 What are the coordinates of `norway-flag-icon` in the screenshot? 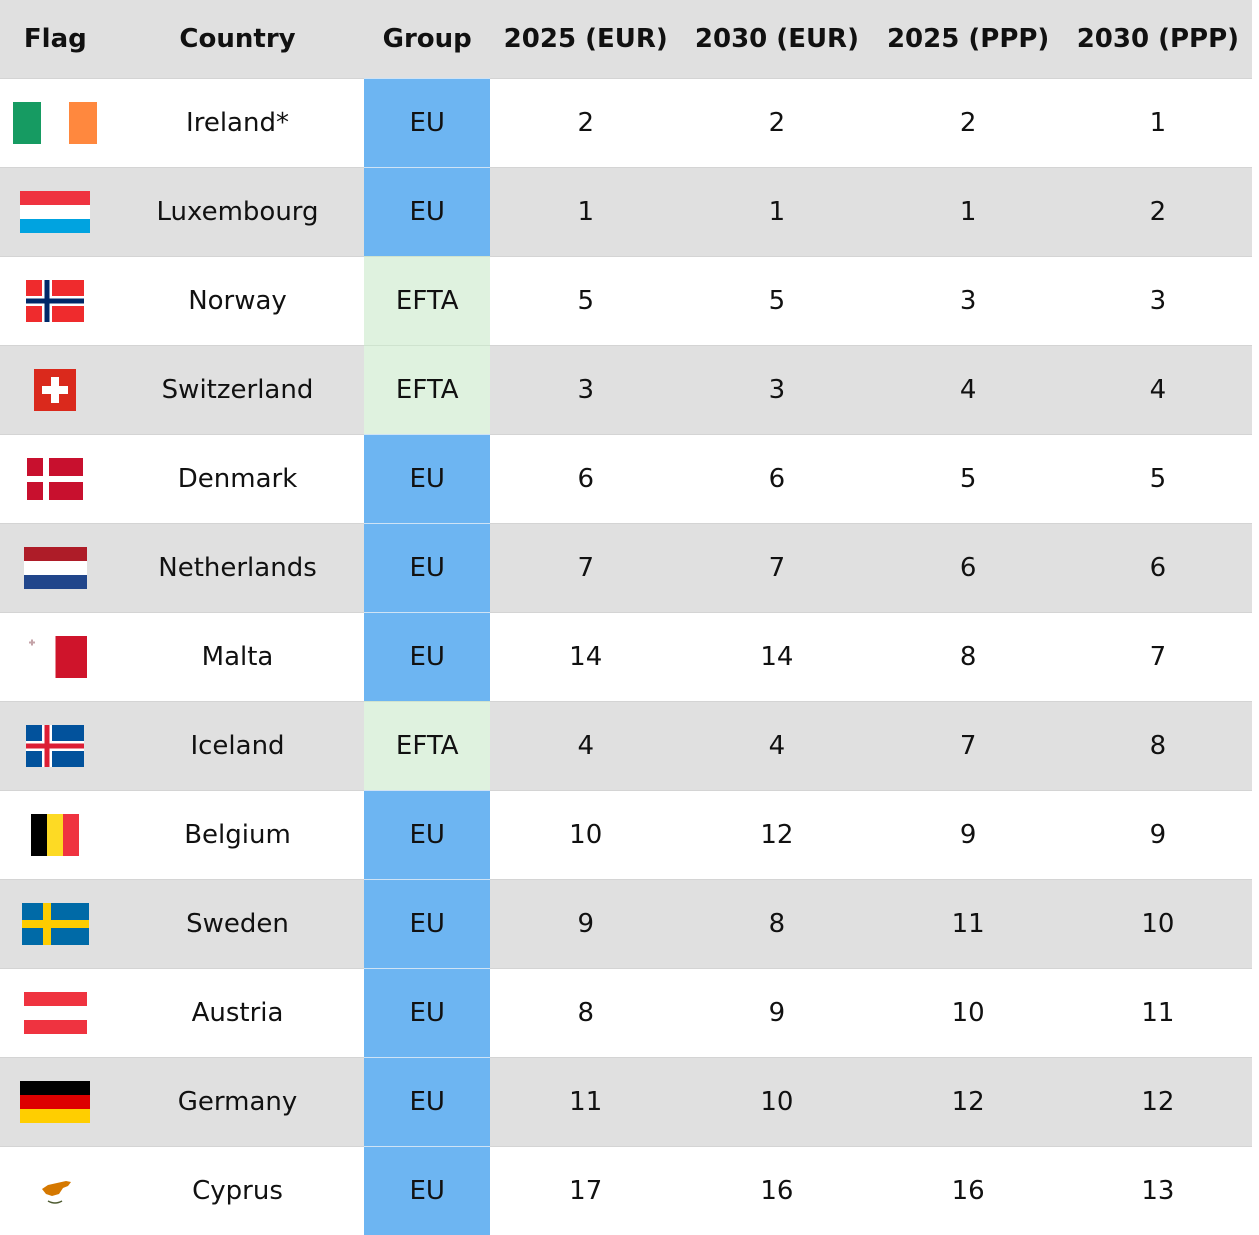 It's located at (55, 301).